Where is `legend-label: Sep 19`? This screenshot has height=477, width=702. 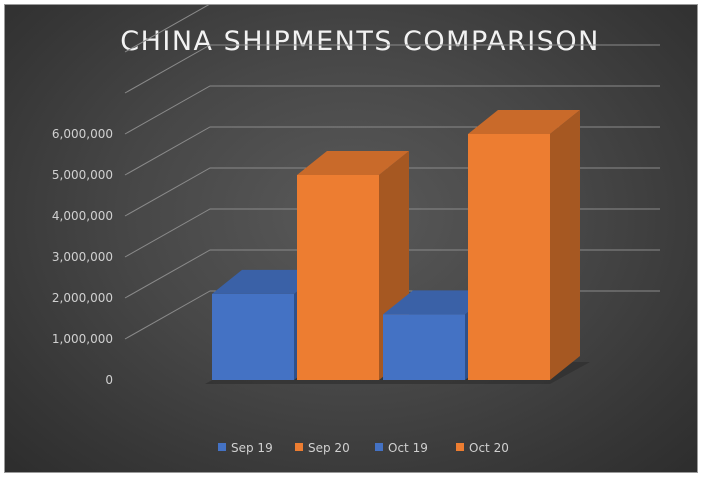
legend-label: Sep 19 is located at coordinates (252, 448).